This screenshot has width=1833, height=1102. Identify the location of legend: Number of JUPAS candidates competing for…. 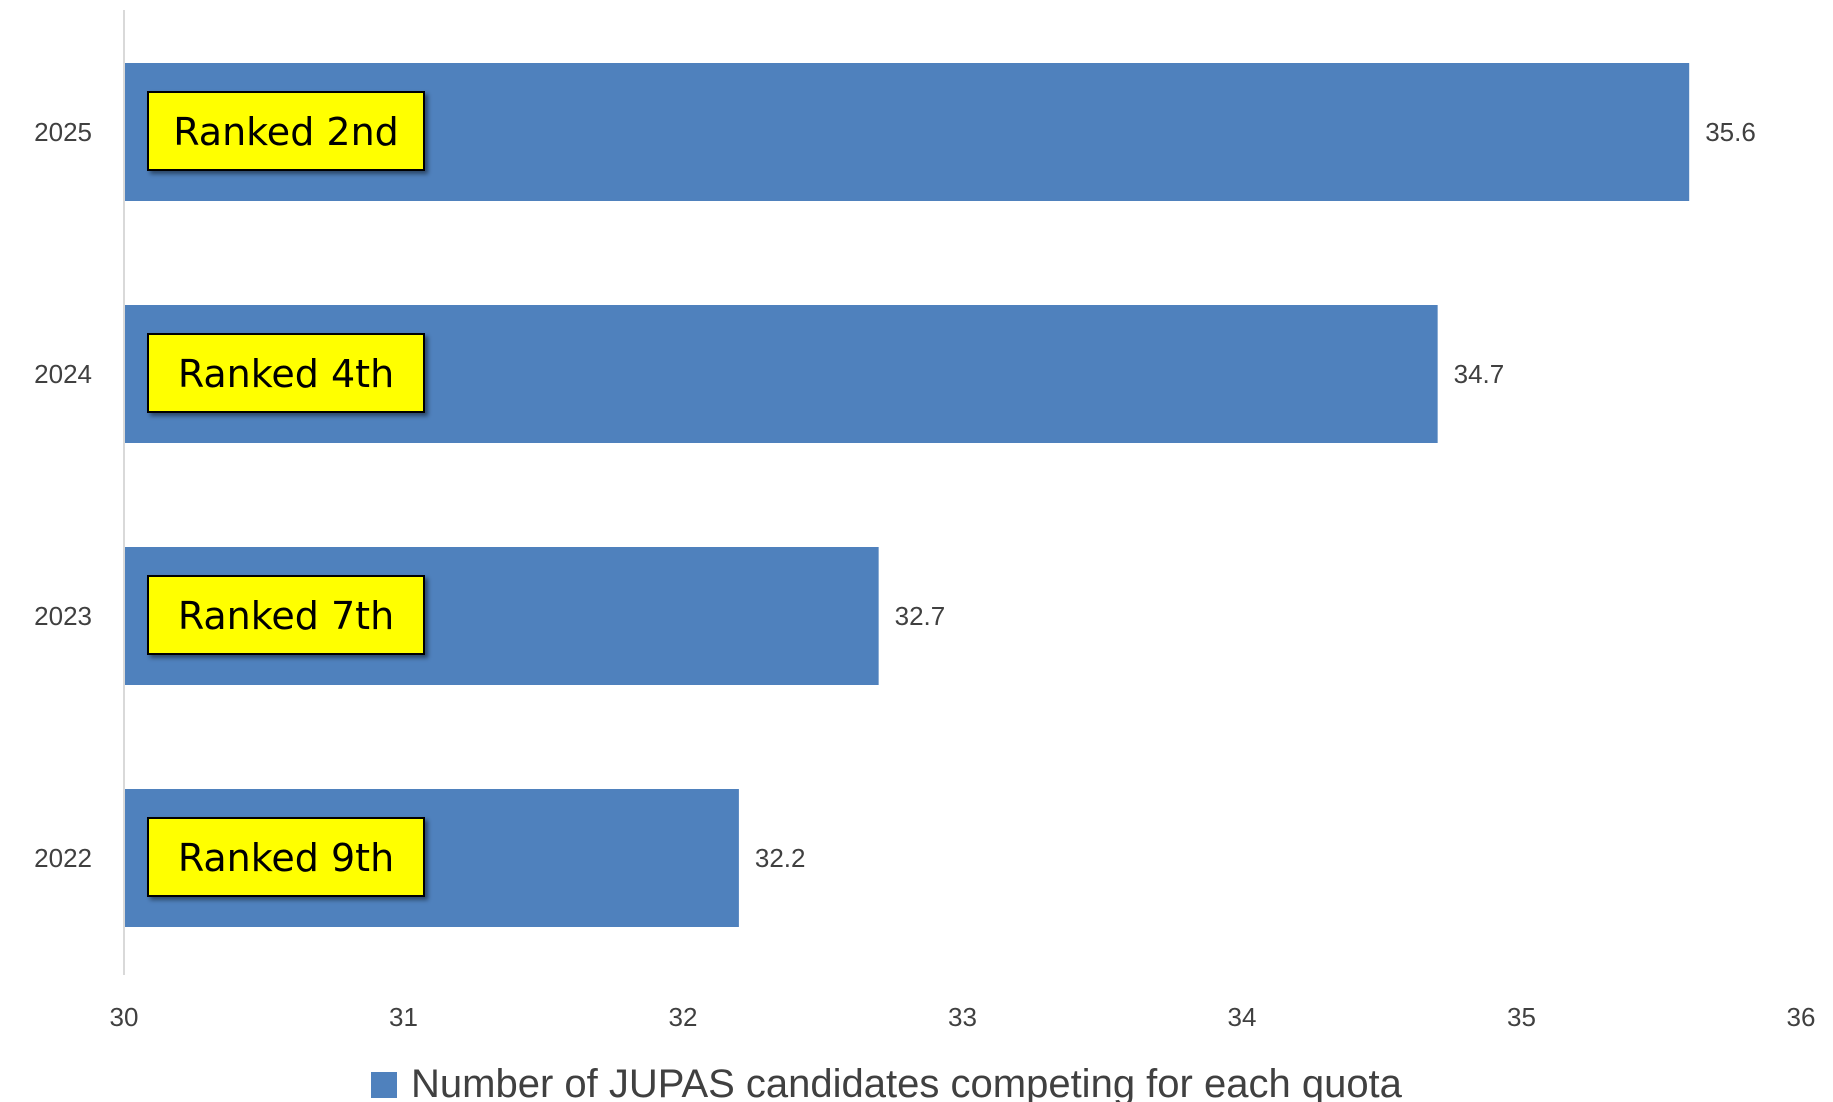
(887, 1082).